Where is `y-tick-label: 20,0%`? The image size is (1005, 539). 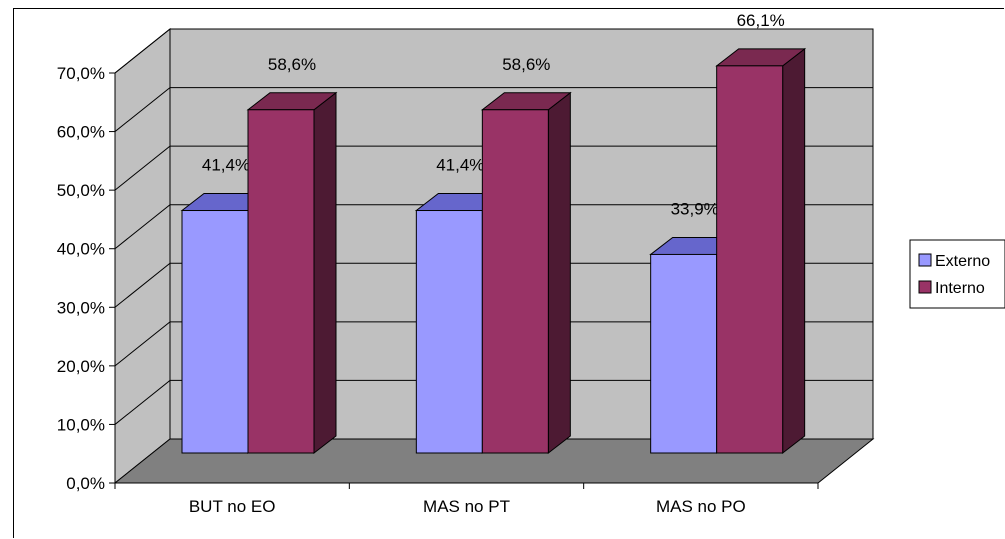 y-tick-label: 20,0% is located at coordinates (81, 366).